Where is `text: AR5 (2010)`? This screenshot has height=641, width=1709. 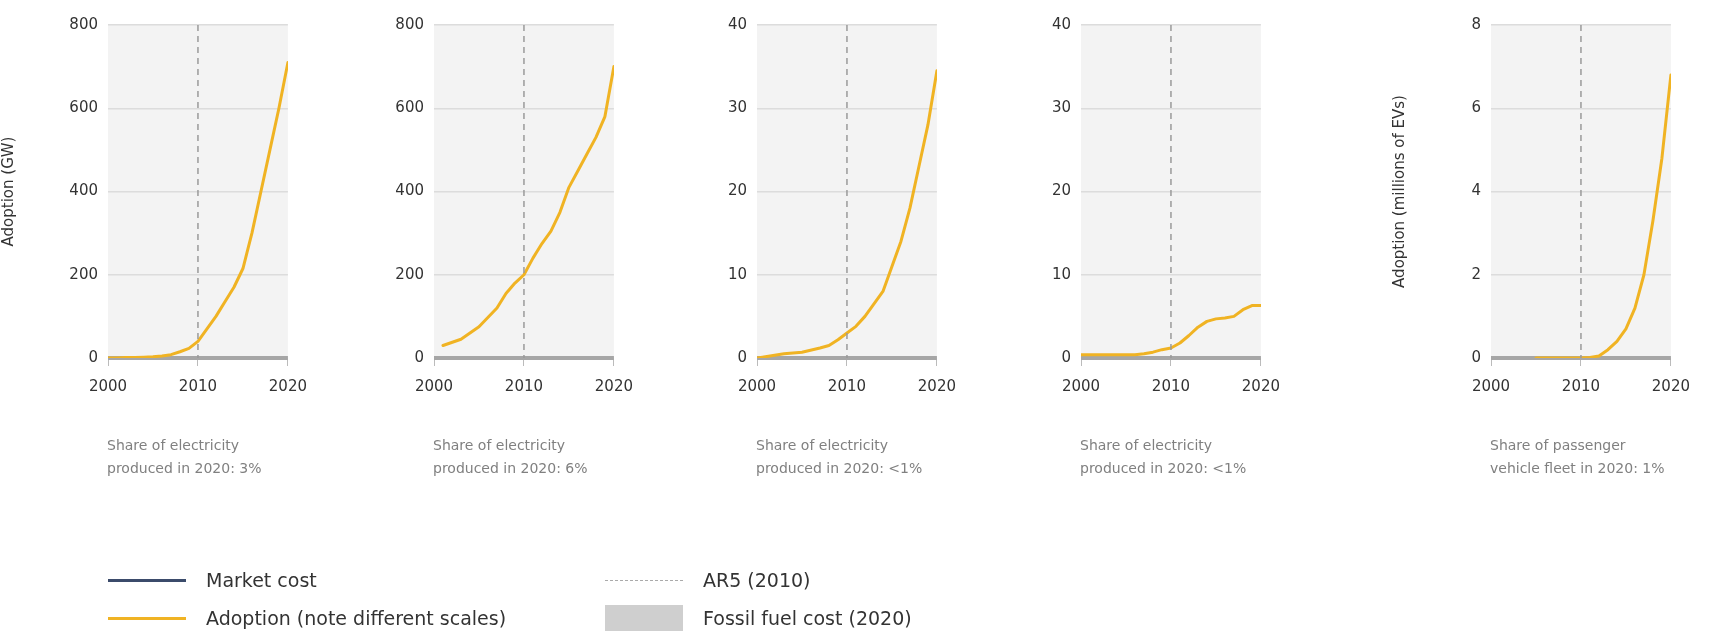 text: AR5 (2010) is located at coordinates (757, 580).